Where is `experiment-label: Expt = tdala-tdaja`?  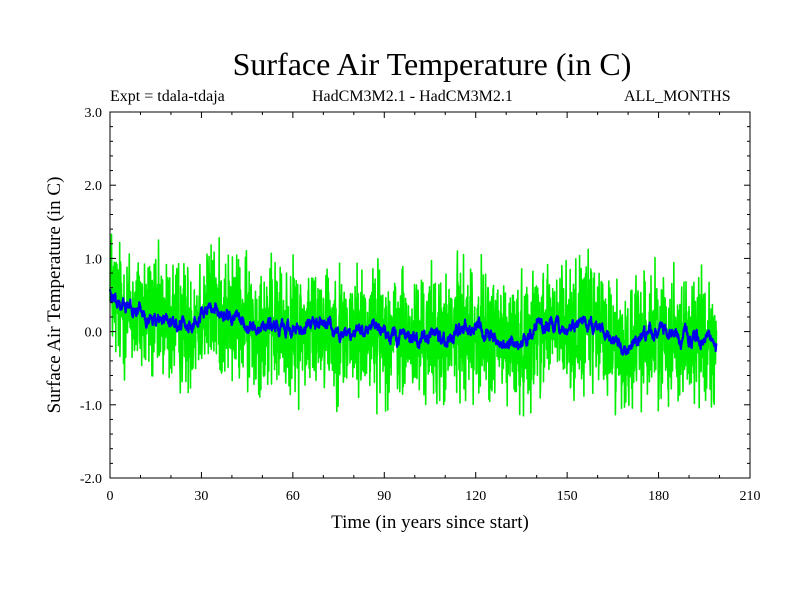
experiment-label: Expt = tdala-tdaja is located at coordinates (167, 96).